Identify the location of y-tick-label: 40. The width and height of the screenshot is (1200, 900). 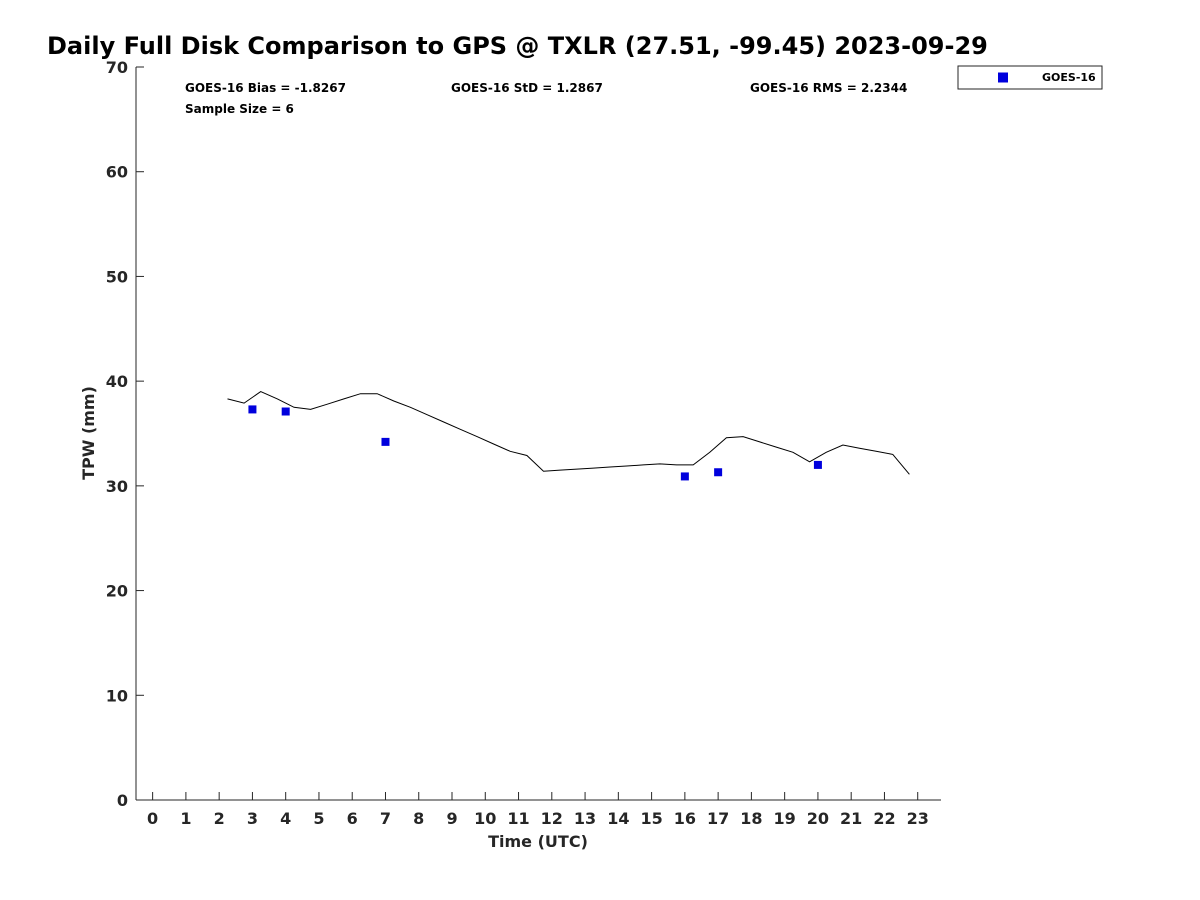
(117, 381).